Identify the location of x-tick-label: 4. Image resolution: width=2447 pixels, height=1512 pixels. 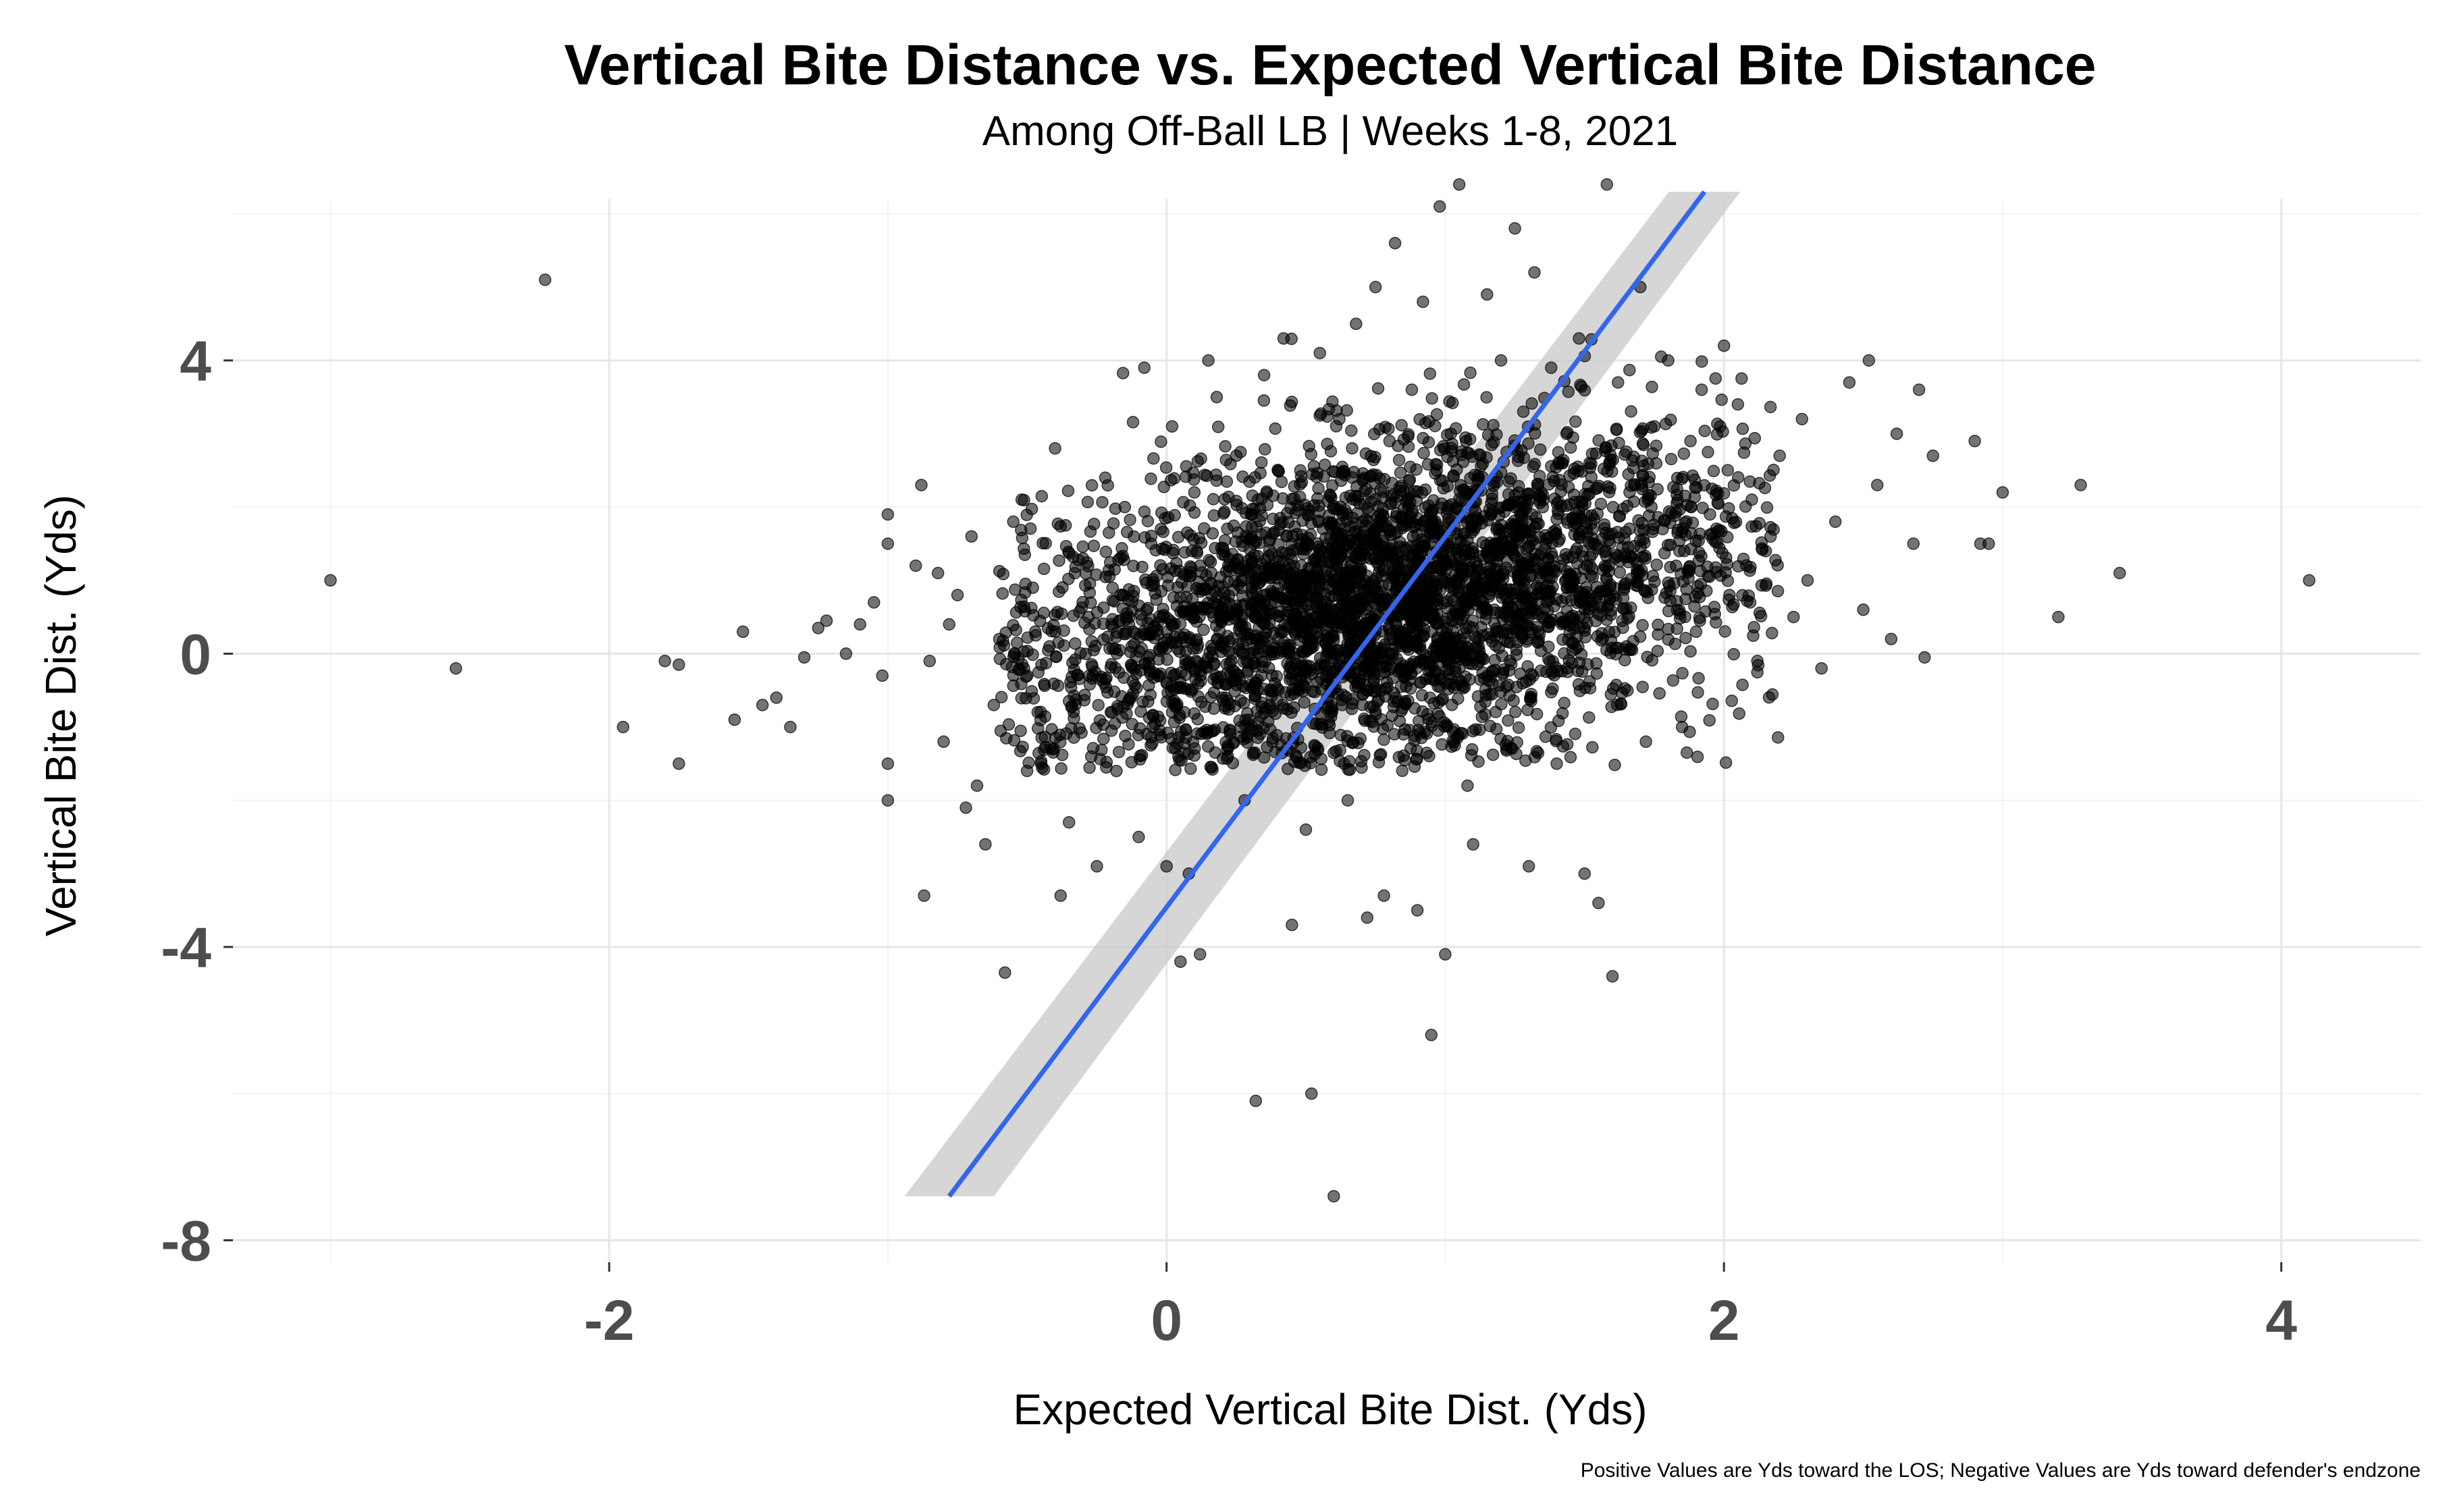
(2281, 1320).